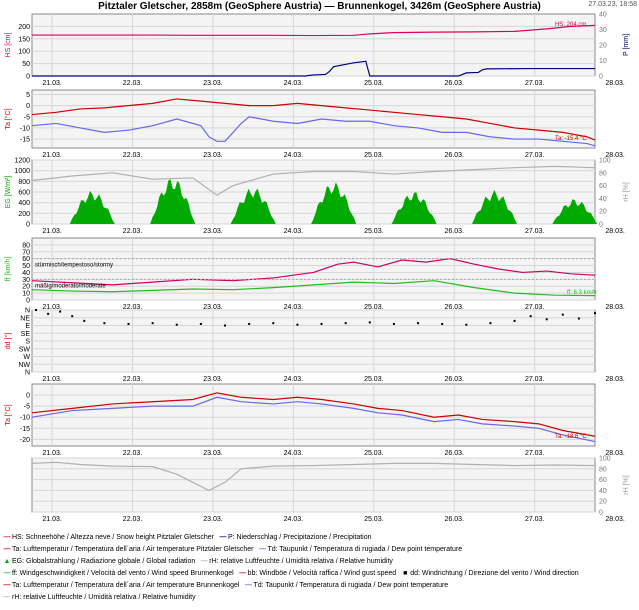 This screenshot has height=610, width=639. I want to click on y-tick-label: 60, so click(26, 259).